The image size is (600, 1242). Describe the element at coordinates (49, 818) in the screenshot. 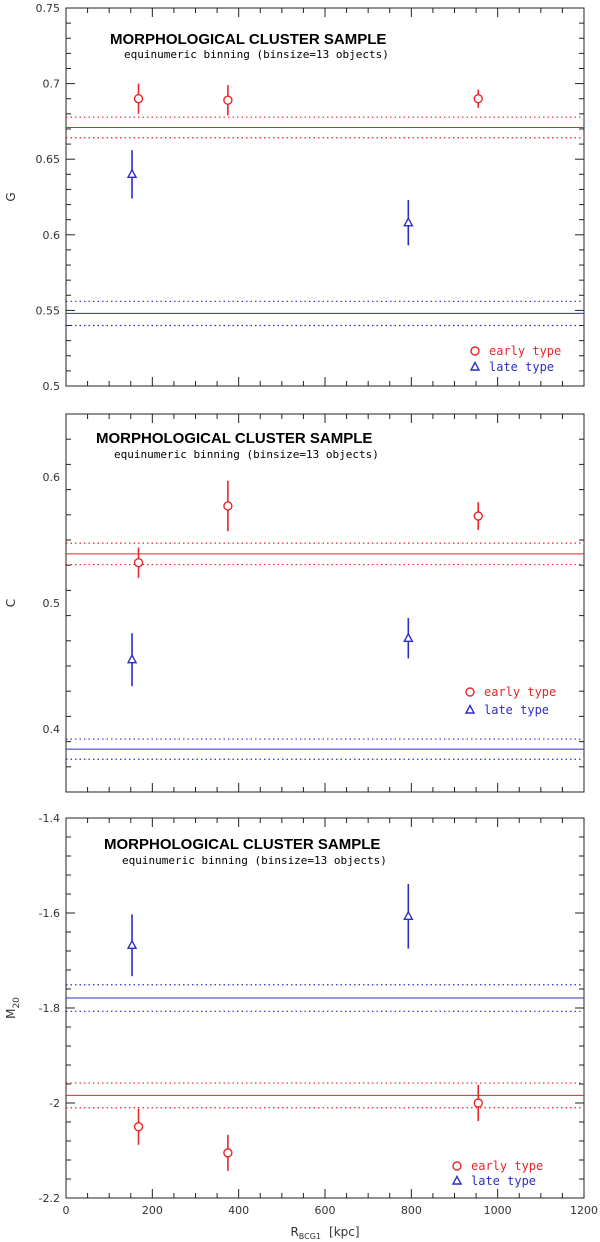

I see `y-tick-label: -1.4` at that location.